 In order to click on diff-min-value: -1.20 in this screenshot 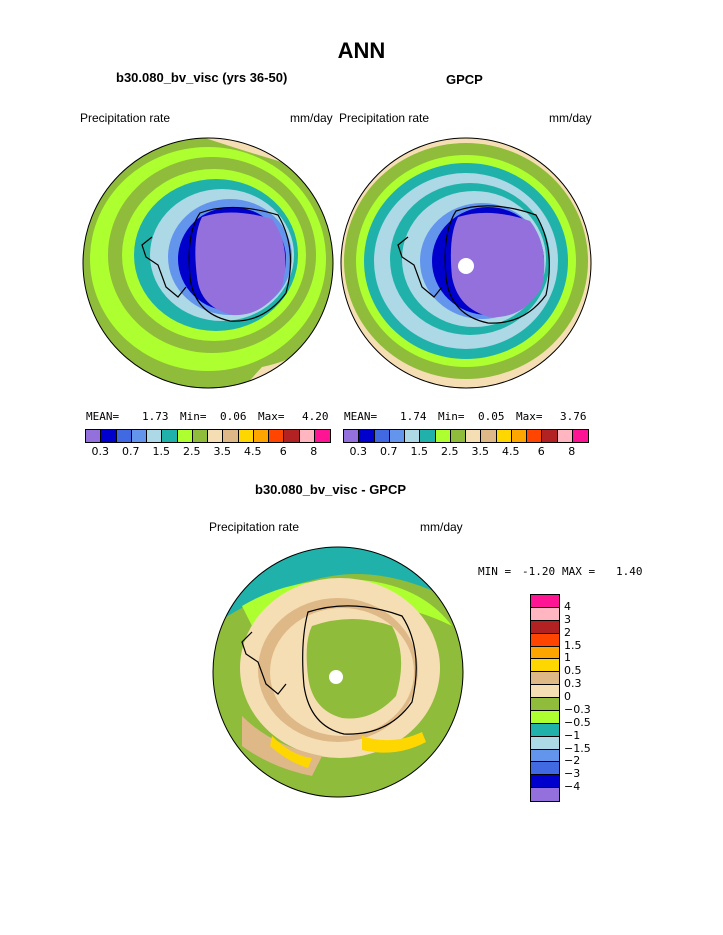, I will do `click(539, 571)`.